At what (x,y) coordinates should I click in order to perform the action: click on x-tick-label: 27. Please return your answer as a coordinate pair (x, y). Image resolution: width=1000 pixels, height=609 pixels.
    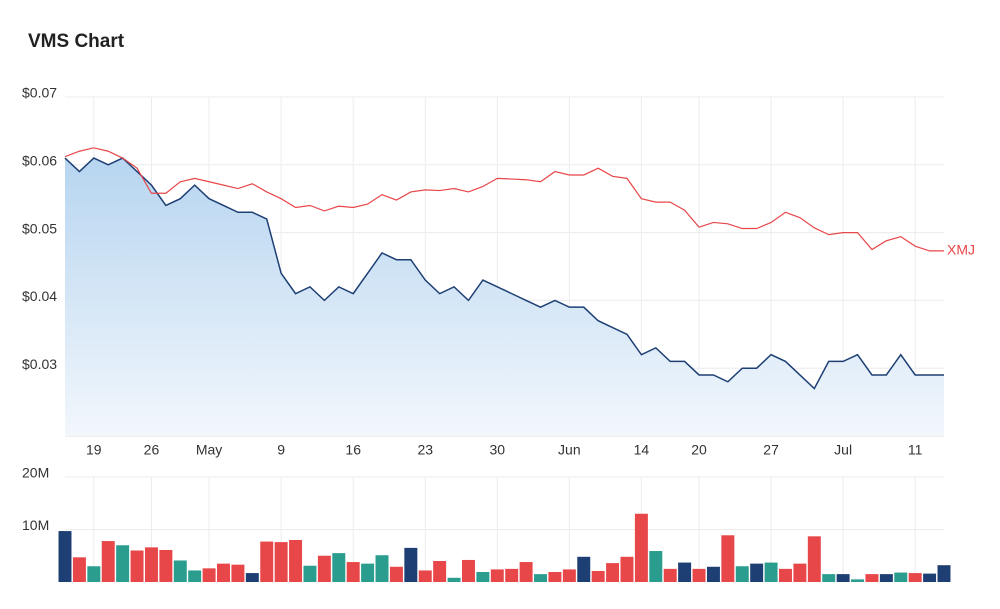
    Looking at the image, I should click on (771, 450).